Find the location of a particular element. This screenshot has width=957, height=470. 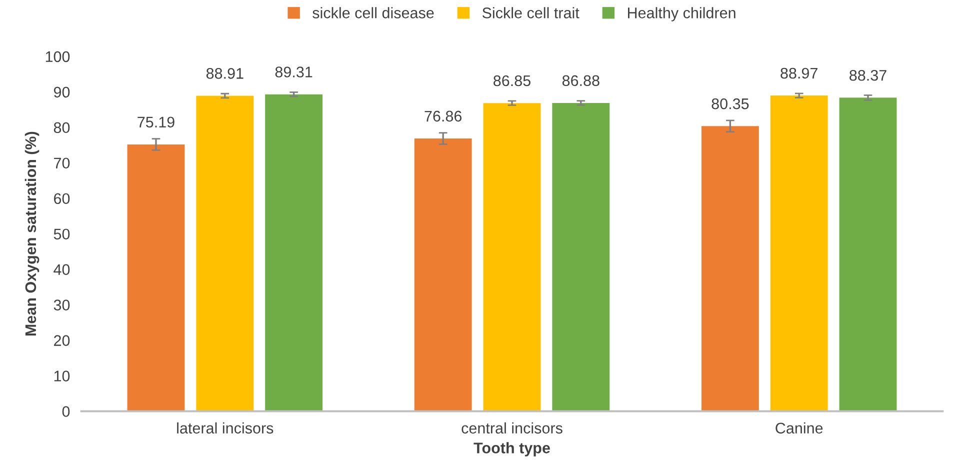

y-tick-label: 50 is located at coordinates (62, 234).